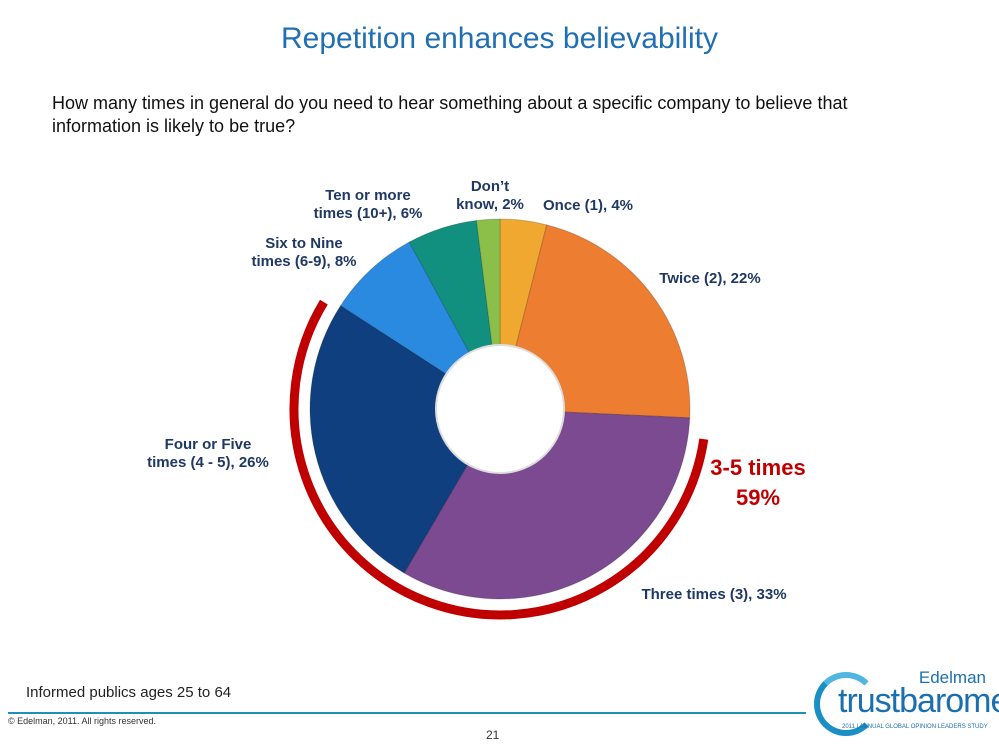 Image resolution: width=999 pixels, height=748 pixels. I want to click on slice-label-3: Four or Five times (4 - 5), 26%, so click(208, 453).